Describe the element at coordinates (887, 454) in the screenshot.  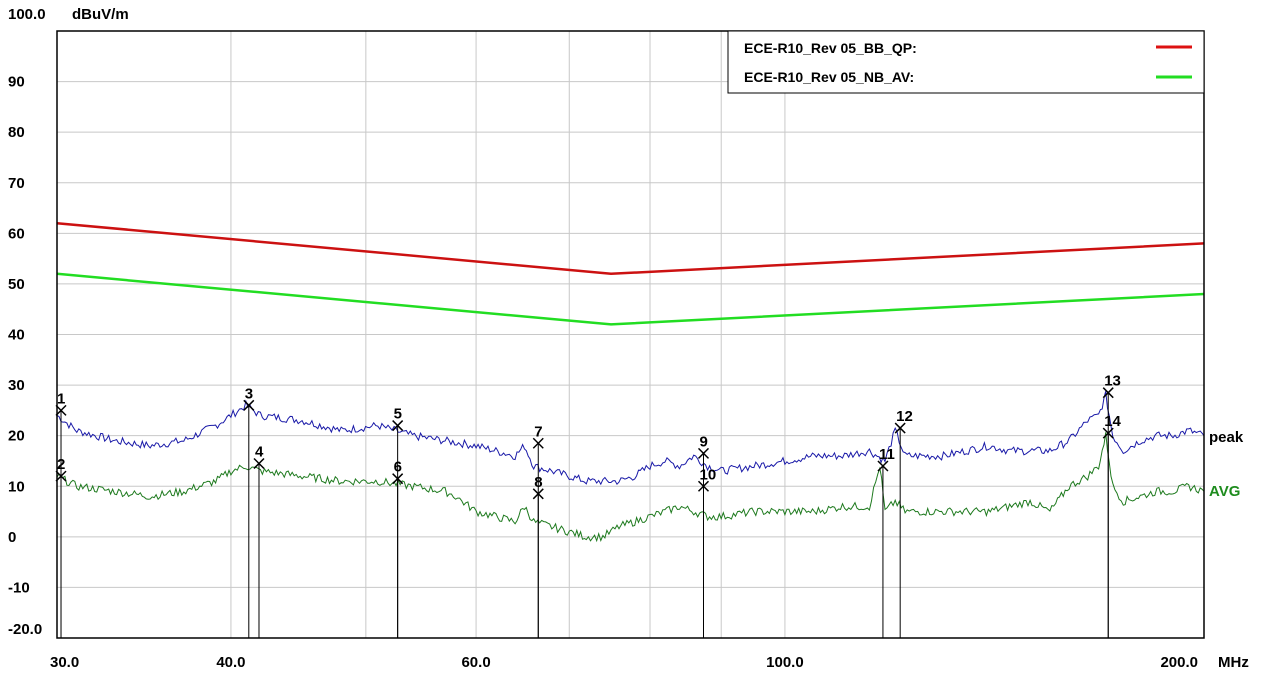
I see `marker-label: 11` at that location.